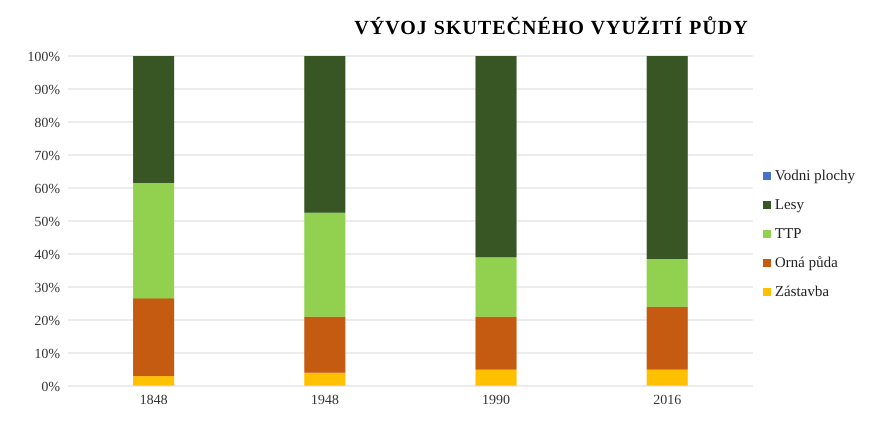  I want to click on chart-title: VÝVOJ SKUTEČNÉHO VYUŽITÍ PŮDY, so click(551, 28).